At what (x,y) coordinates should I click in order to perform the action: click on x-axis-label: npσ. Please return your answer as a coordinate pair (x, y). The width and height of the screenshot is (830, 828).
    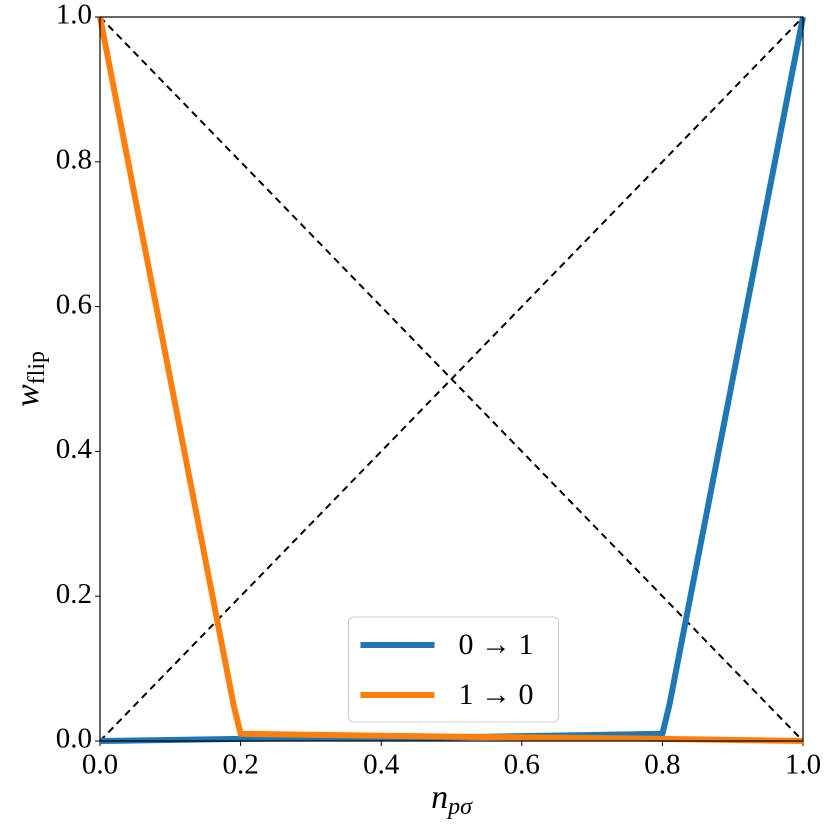
    Looking at the image, I should click on (452, 799).